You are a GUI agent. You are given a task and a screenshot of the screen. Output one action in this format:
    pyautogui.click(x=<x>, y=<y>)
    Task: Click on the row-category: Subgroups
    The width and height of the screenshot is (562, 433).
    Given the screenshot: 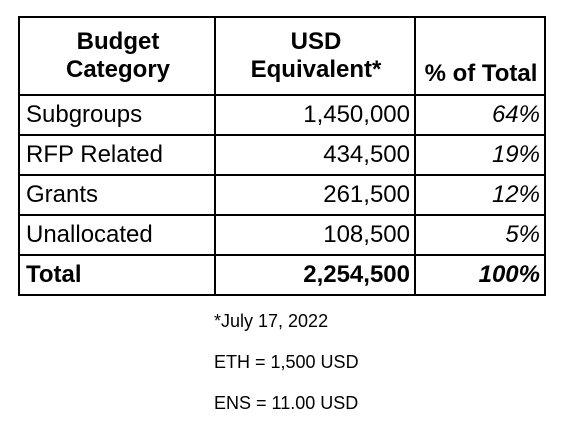 What is the action you would take?
    pyautogui.click(x=117, y=115)
    